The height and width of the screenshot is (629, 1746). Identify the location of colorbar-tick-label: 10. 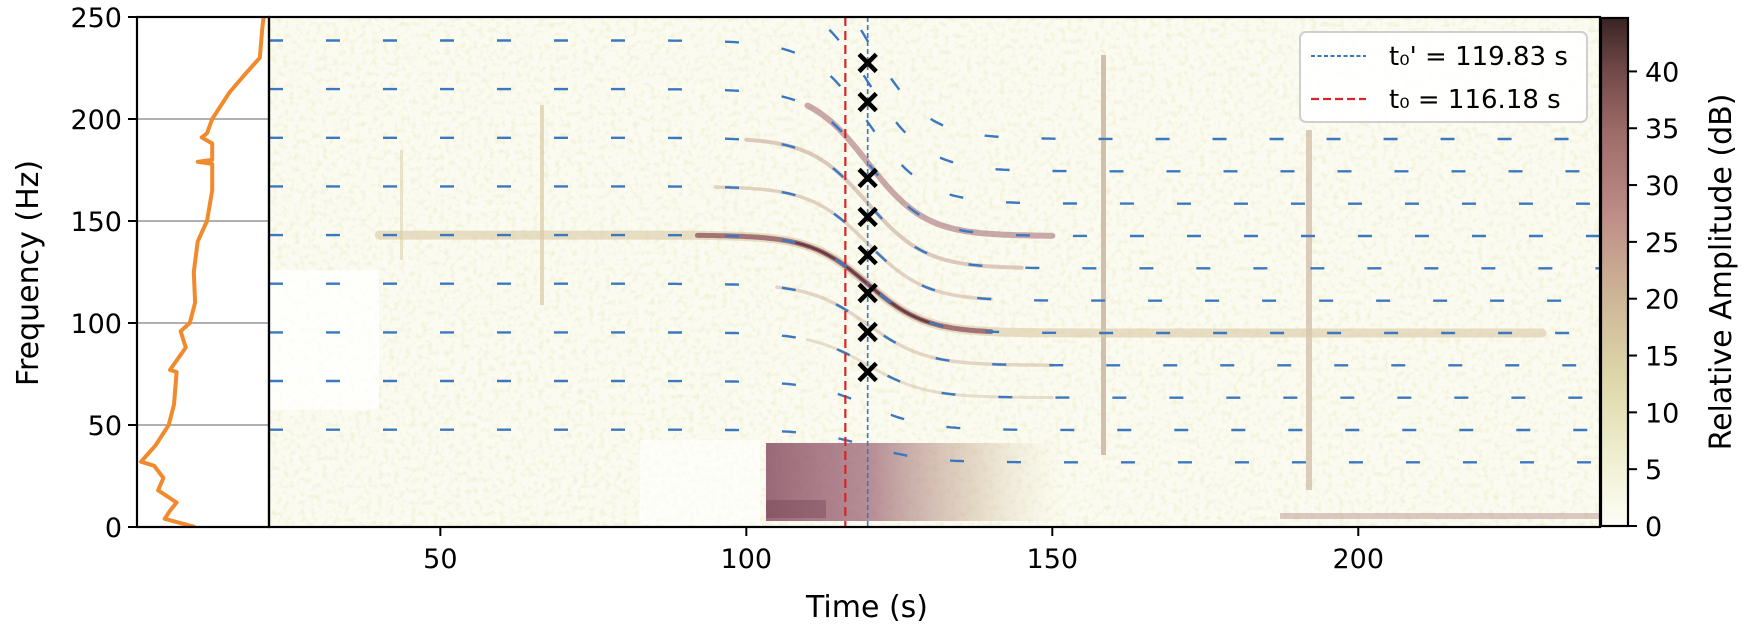
(1662, 413).